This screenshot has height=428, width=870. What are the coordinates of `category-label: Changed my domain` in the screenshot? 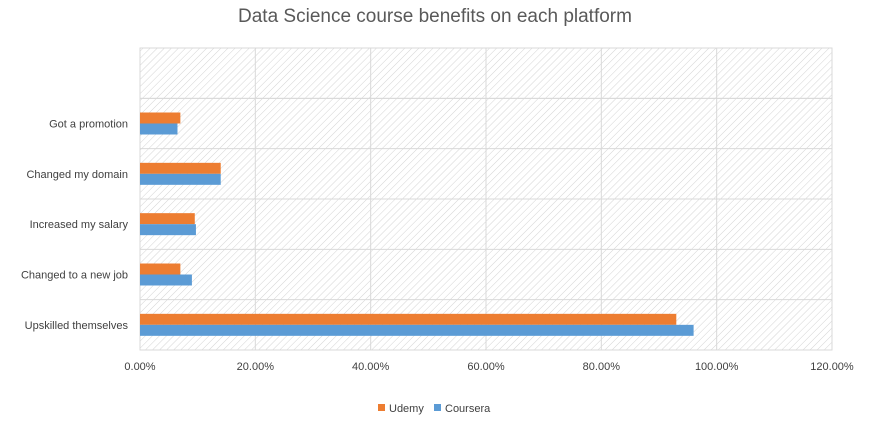 It's located at (77, 175).